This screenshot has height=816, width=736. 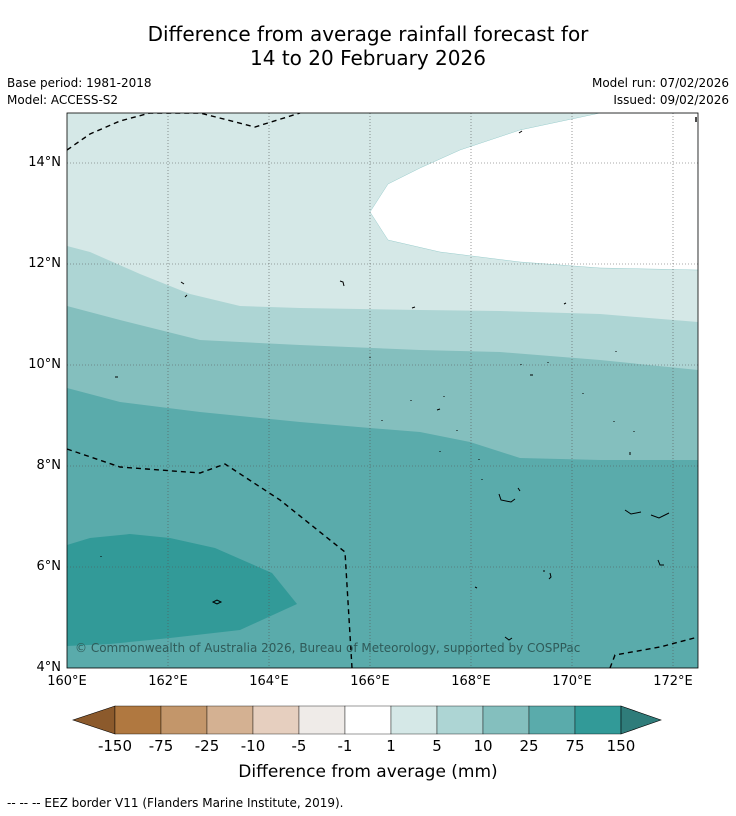 What do you see at coordinates (572, 681) in the screenshot?
I see `lon-label-170e: 170°E` at bounding box center [572, 681].